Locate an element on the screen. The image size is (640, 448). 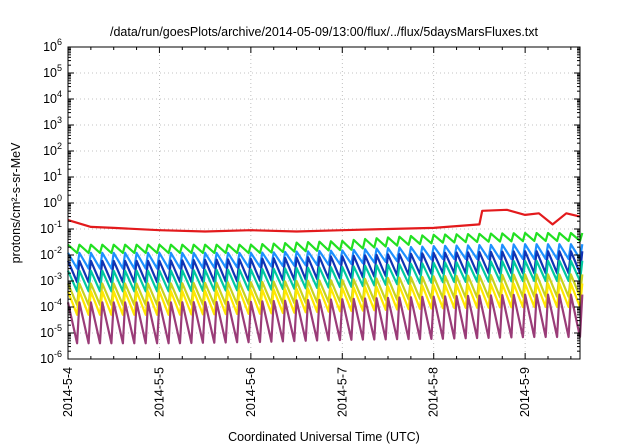
x-axis-label: Coordinated Universal Time (UTC) is located at coordinates (324, 437).